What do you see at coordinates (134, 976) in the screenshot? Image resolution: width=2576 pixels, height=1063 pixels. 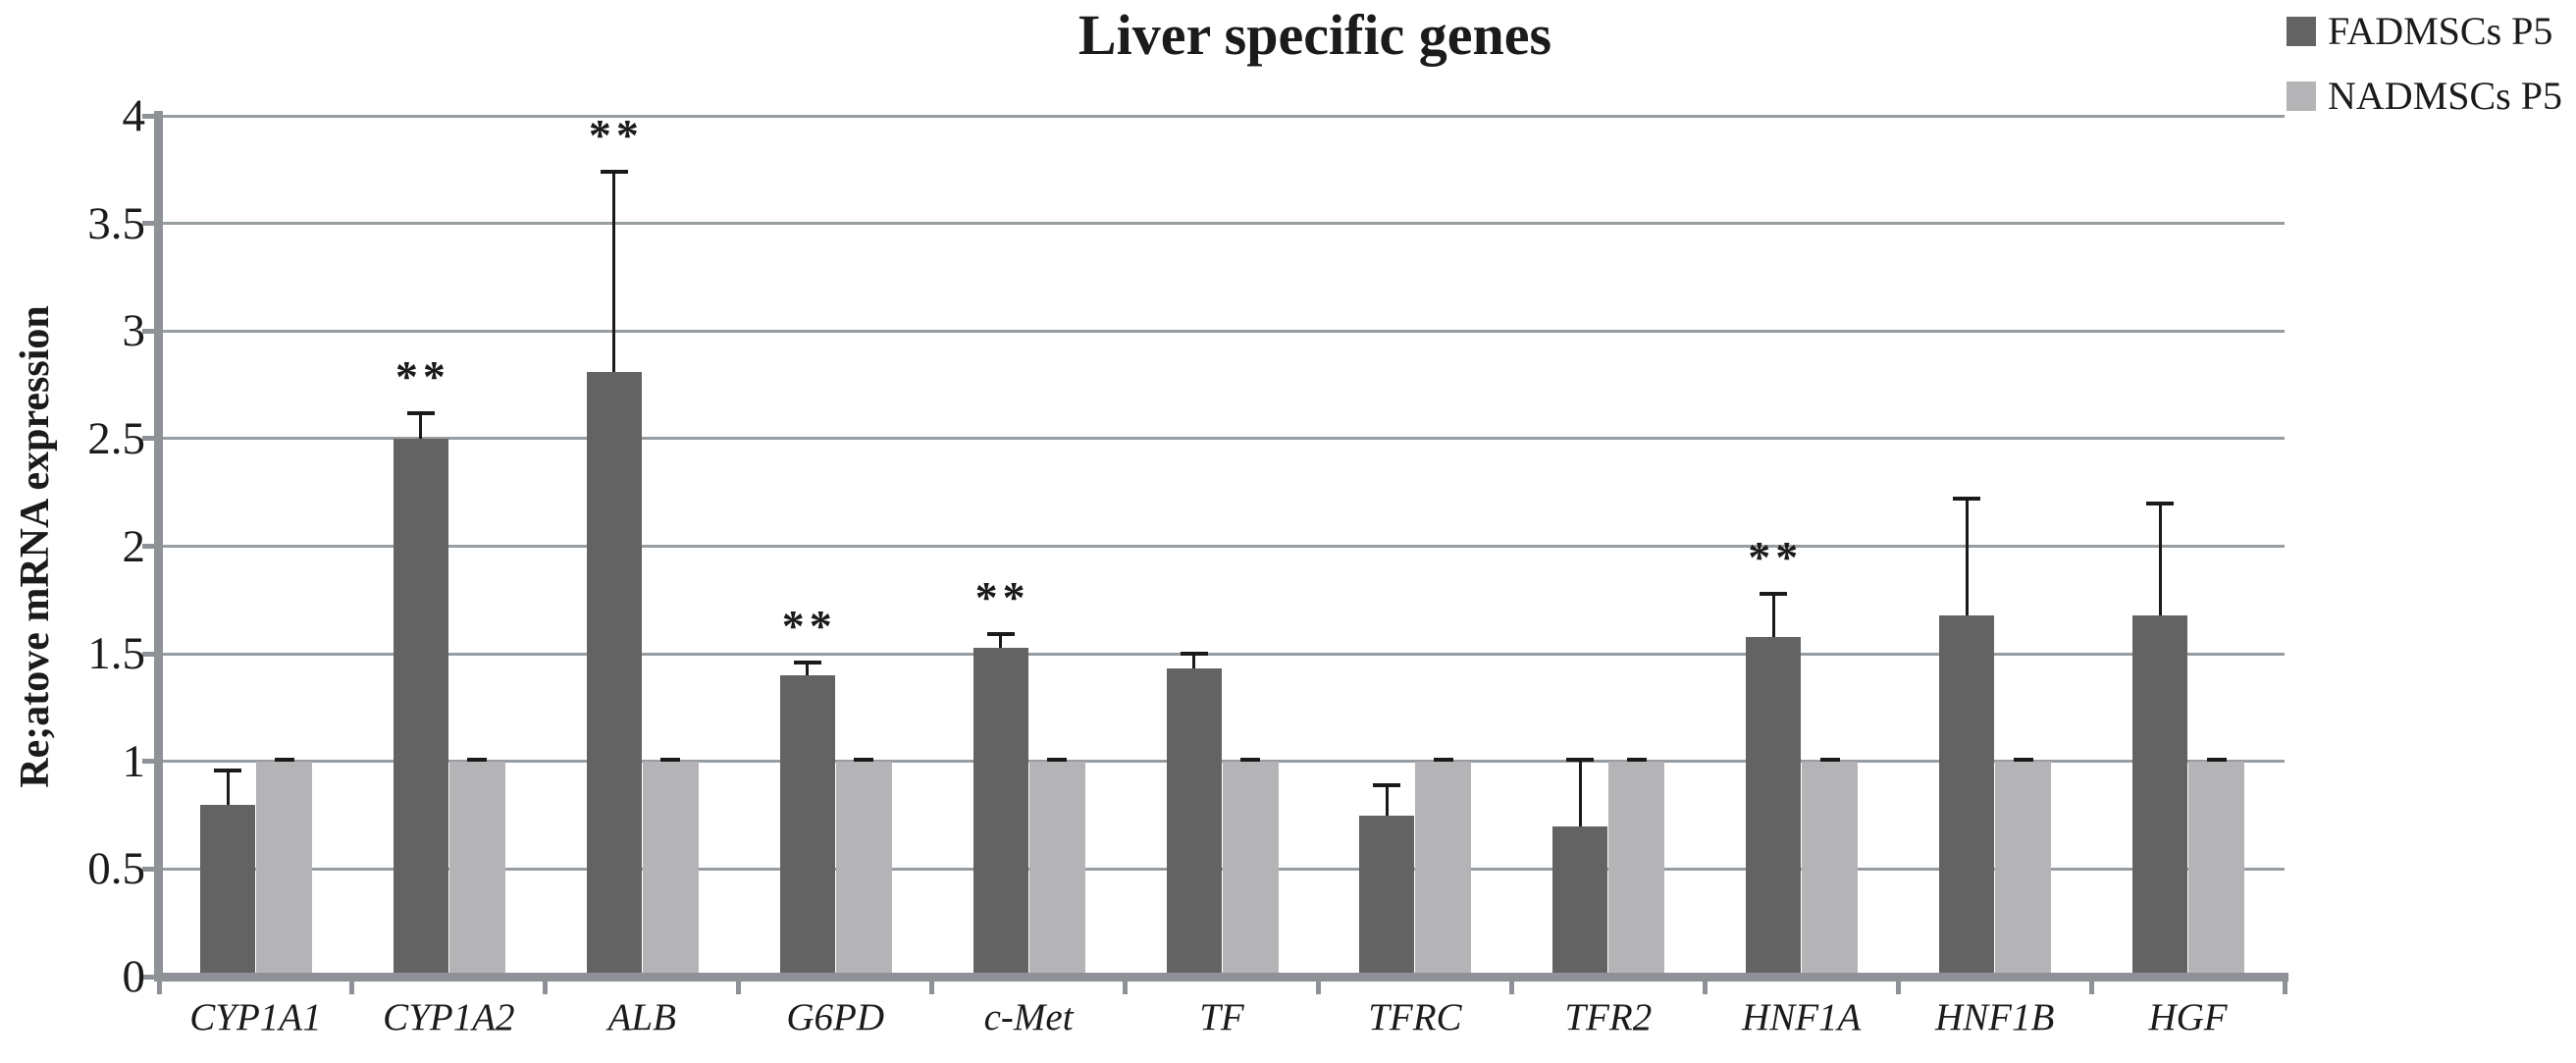 I see `y-tick-label: 0` at bounding box center [134, 976].